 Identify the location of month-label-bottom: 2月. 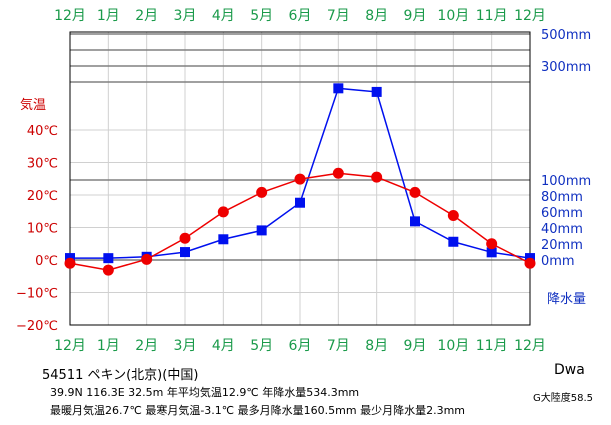
(146, 346).